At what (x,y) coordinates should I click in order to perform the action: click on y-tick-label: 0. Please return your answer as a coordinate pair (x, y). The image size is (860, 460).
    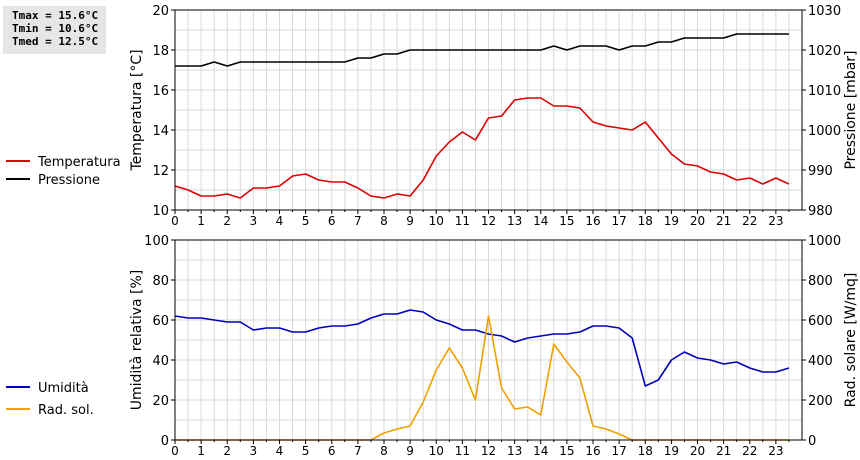
    Looking at the image, I should click on (165, 441).